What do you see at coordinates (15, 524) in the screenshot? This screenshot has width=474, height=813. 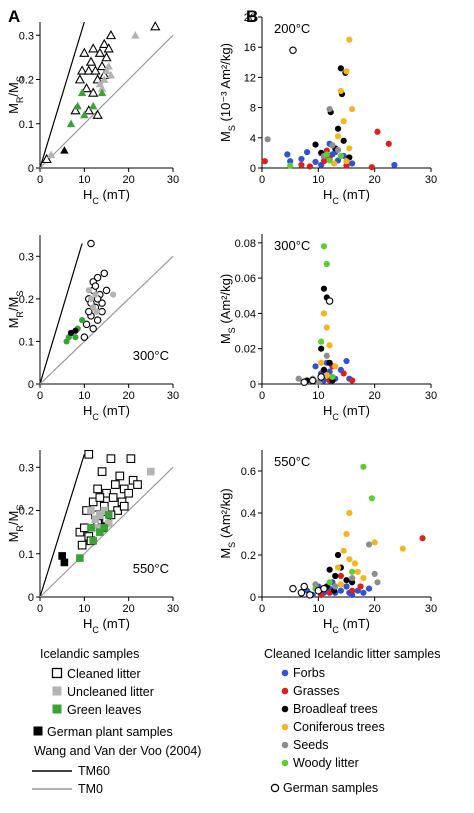 I see `y-axis-title: MR/MS` at bounding box center [15, 524].